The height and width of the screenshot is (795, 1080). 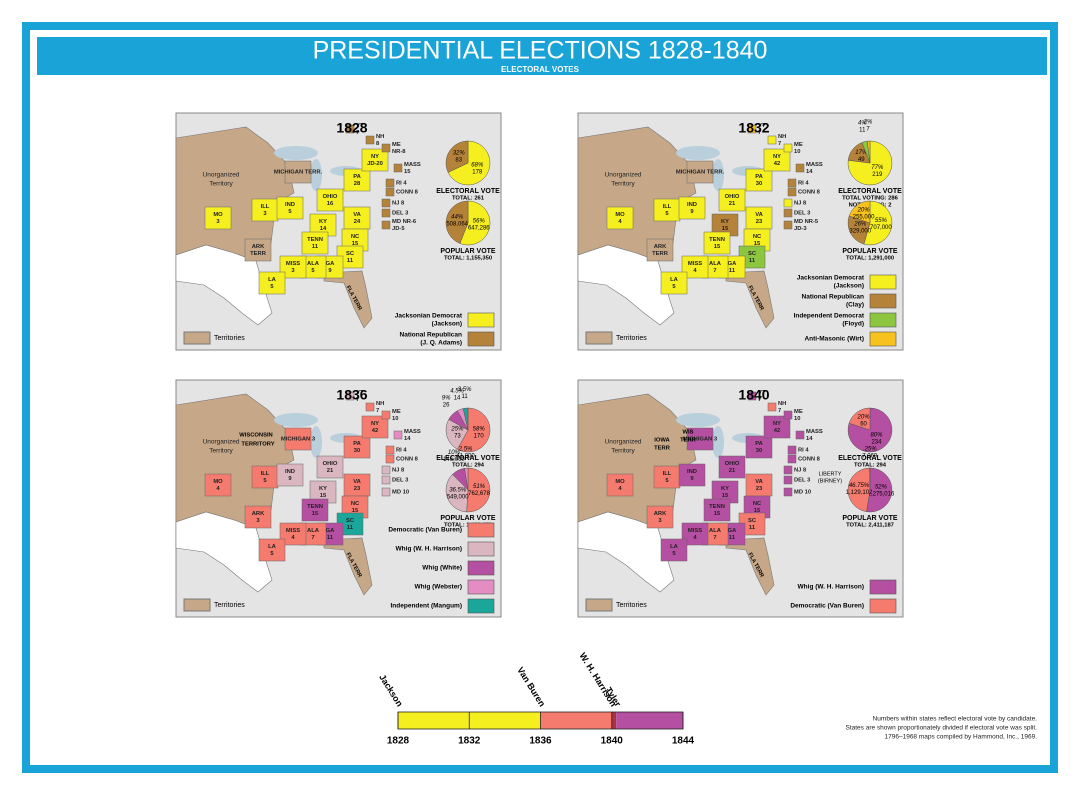 I want to click on state-label: NY, so click(x=777, y=424).